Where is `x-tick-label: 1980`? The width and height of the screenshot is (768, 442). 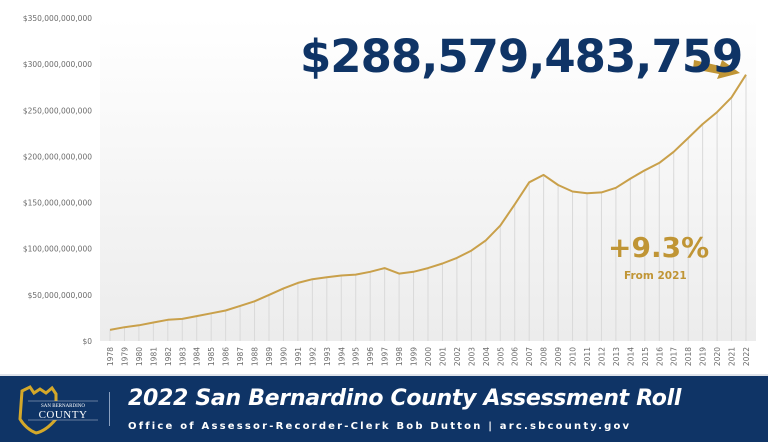 x-tick-label: 1980 is located at coordinates (139, 356).